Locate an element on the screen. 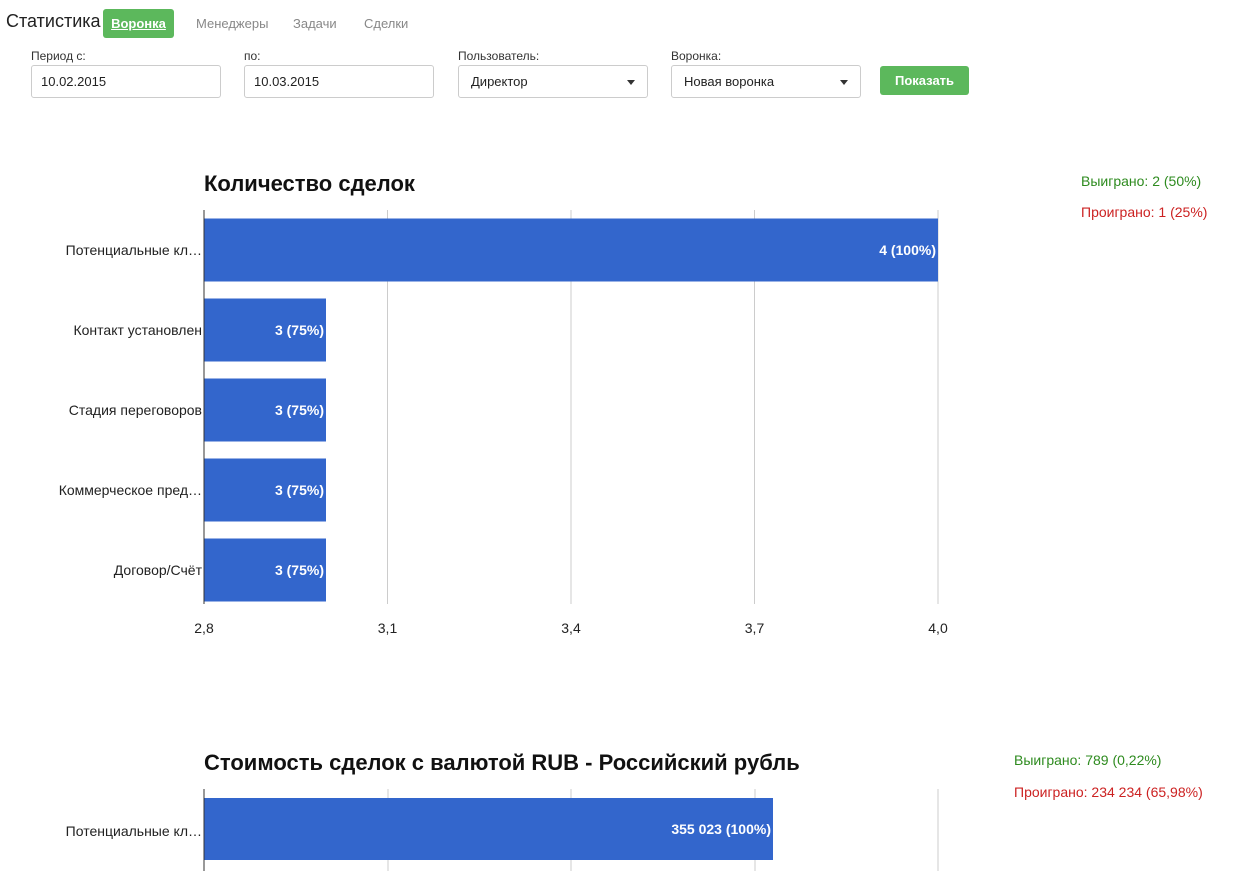 This screenshot has height=871, width=1253. x-tick-label: 4,0 is located at coordinates (938, 628).